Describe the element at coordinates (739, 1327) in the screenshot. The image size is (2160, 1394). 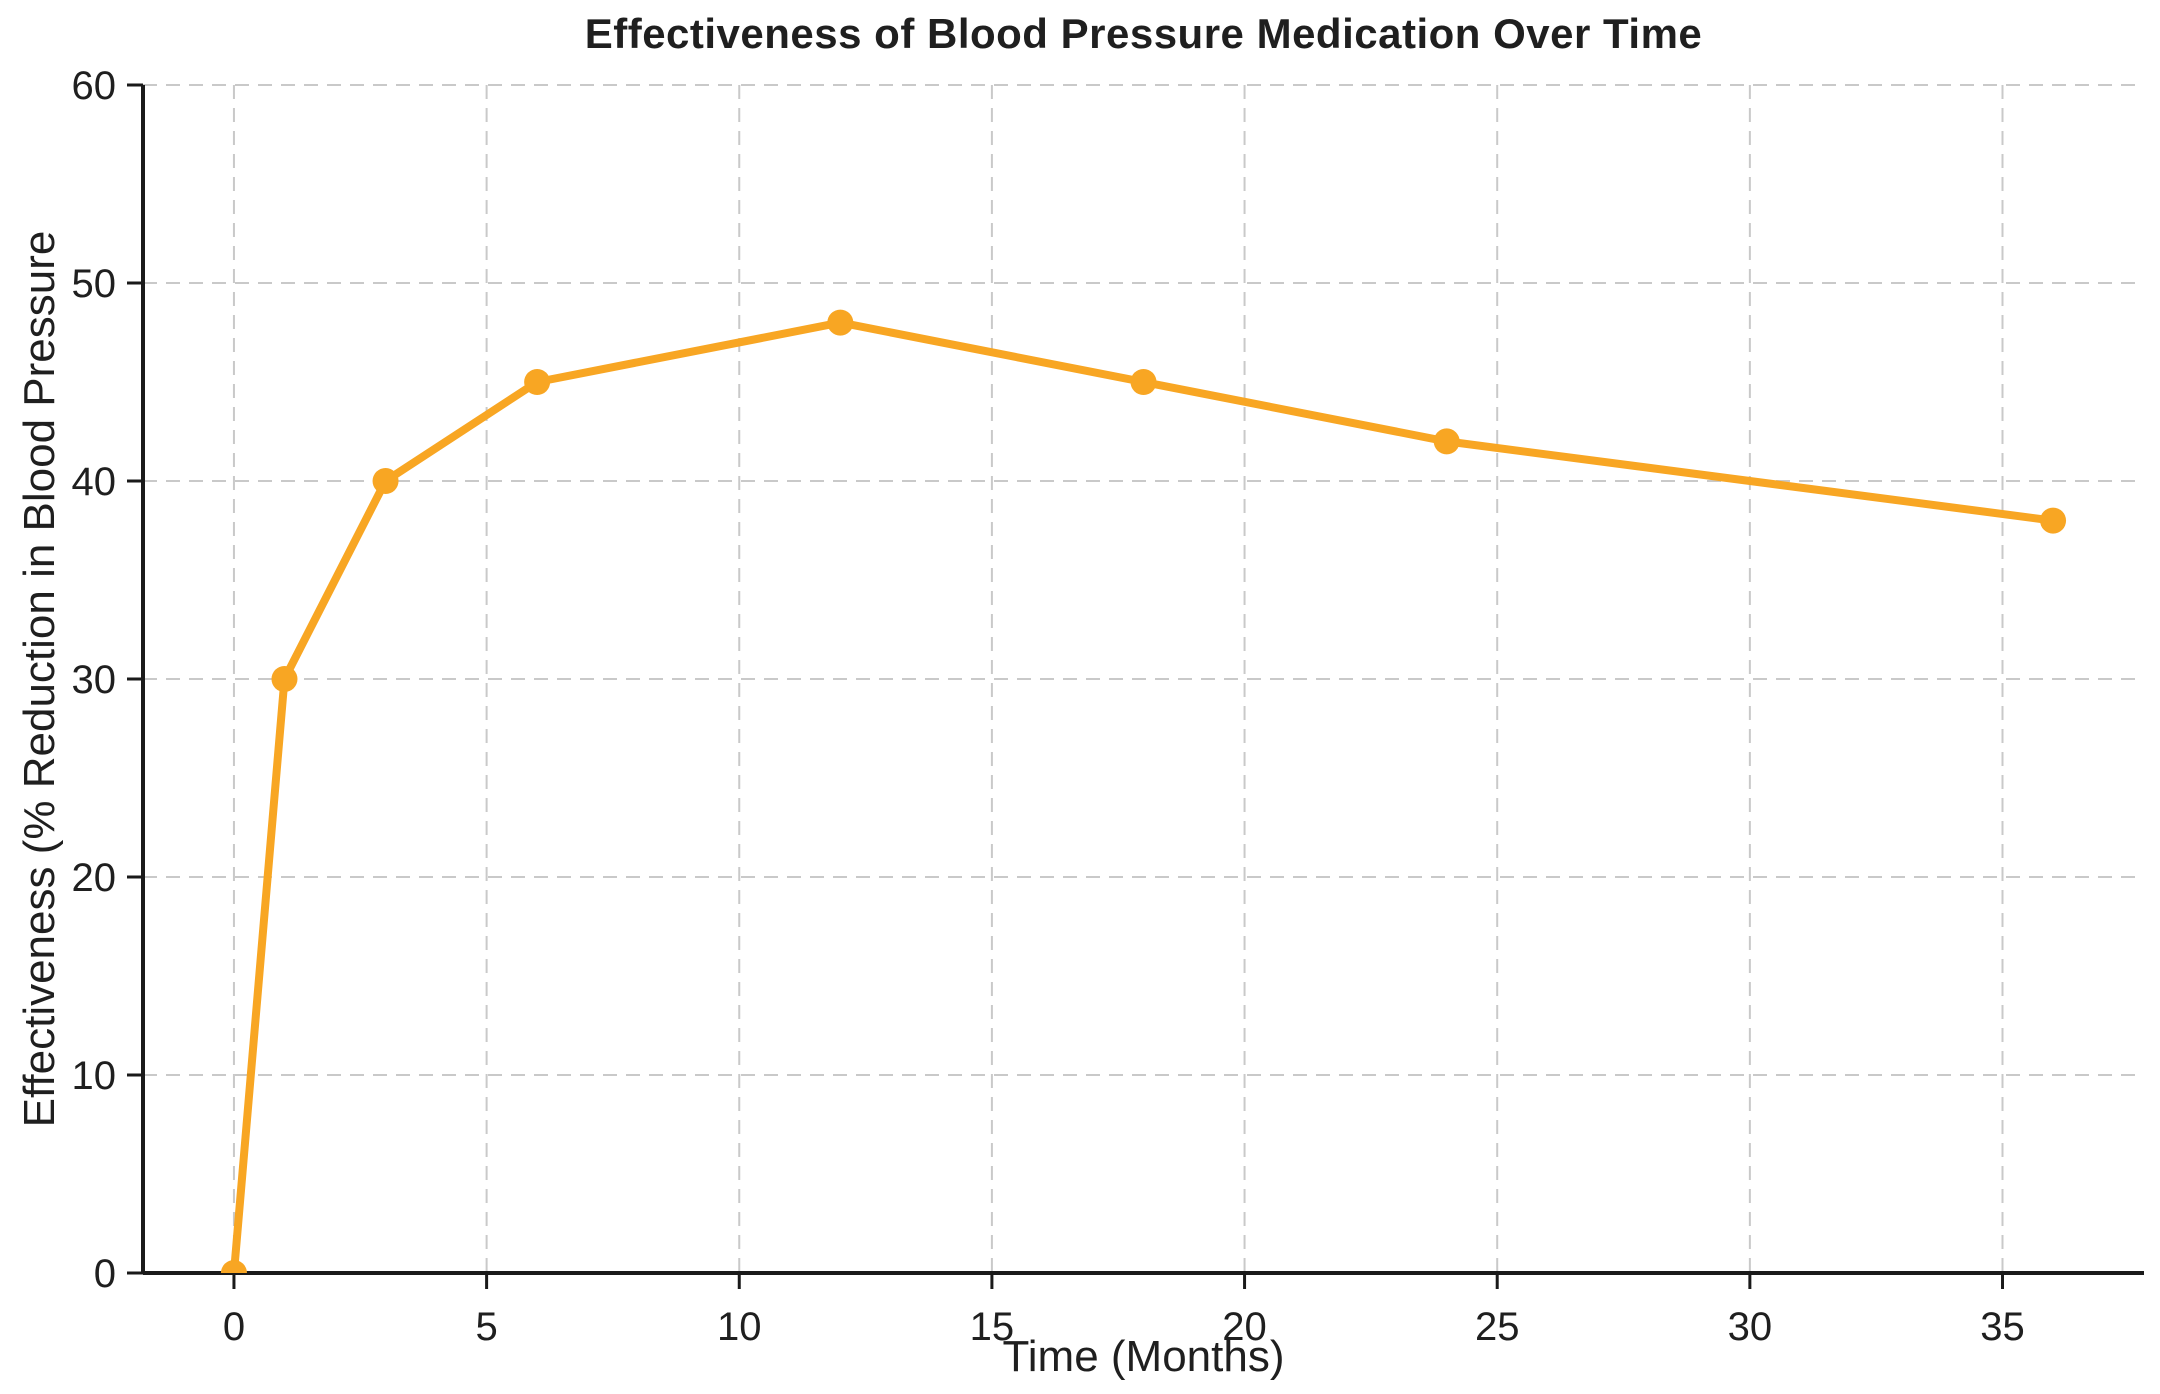
I see `x-tick-label: 10` at that location.